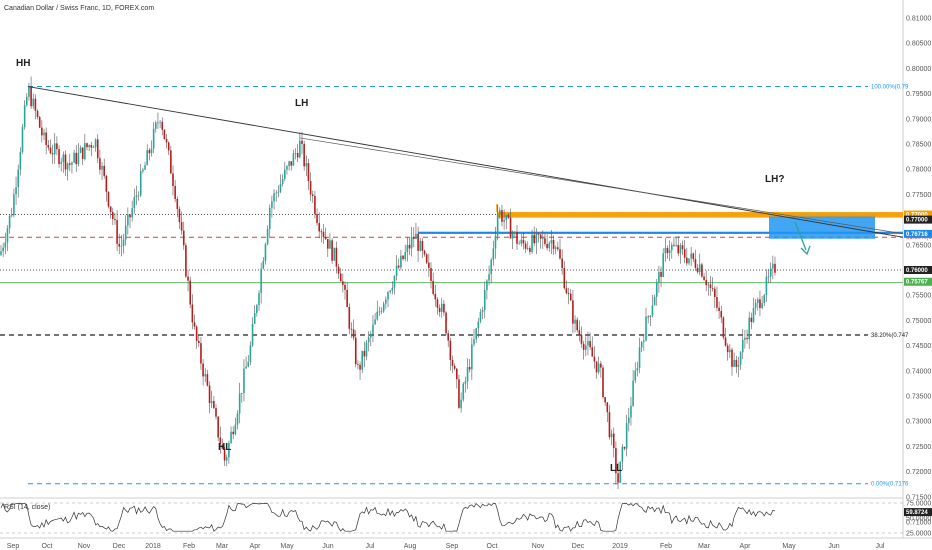  I want to click on price-tick-label: 0.74500, so click(918, 346).